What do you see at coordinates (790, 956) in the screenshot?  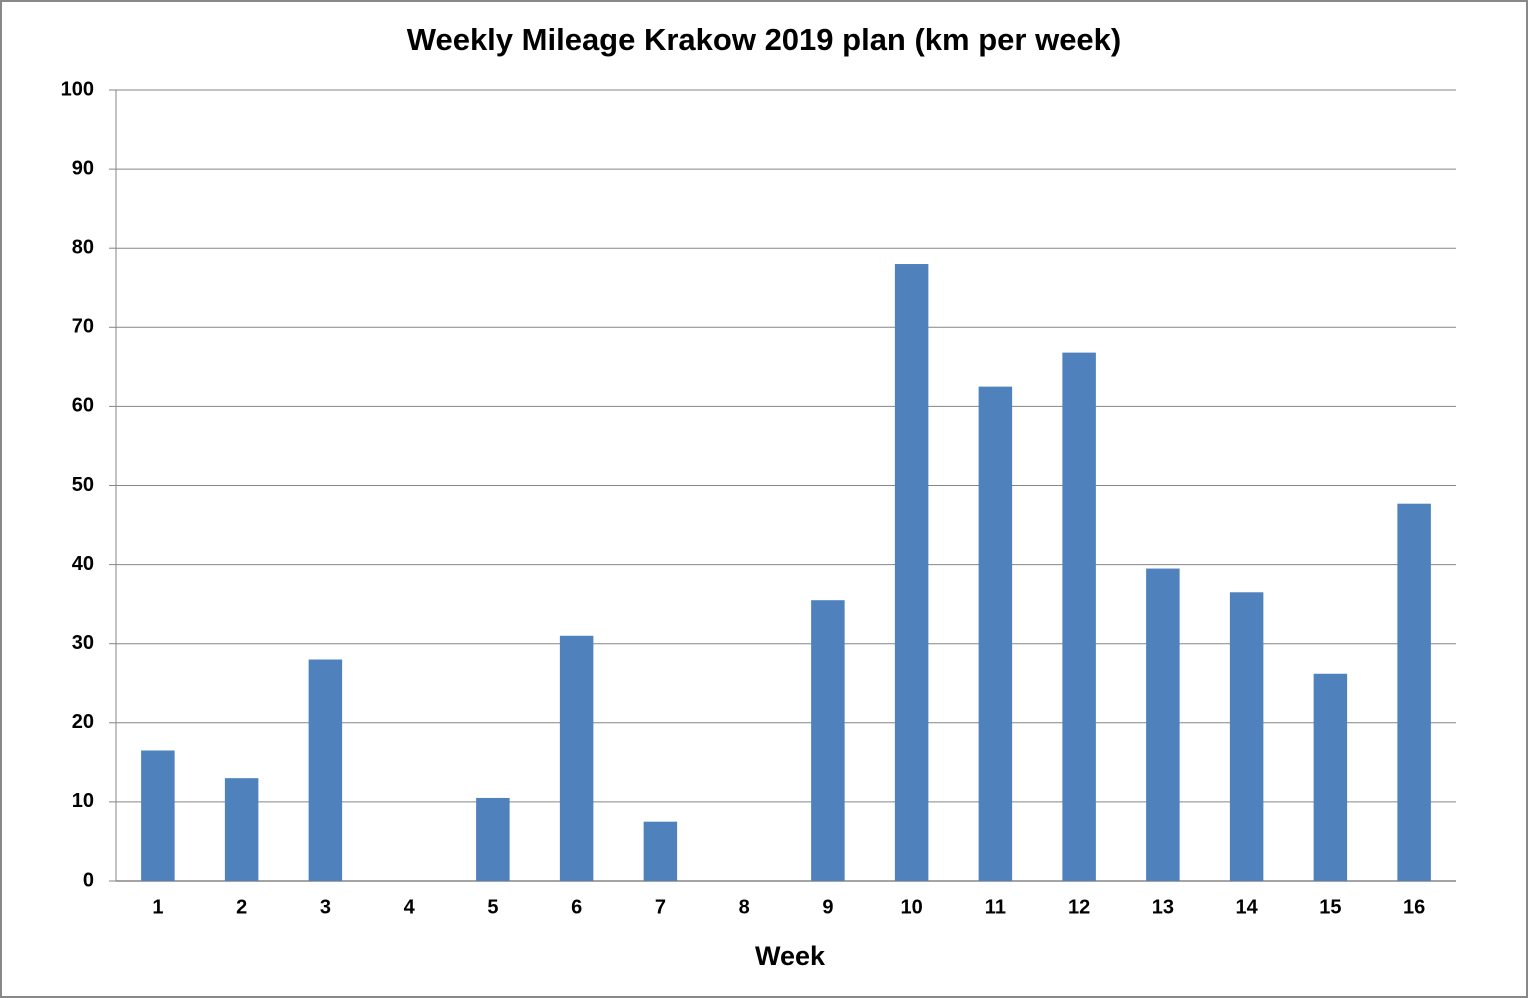 I see `x-axis-label: Week` at bounding box center [790, 956].